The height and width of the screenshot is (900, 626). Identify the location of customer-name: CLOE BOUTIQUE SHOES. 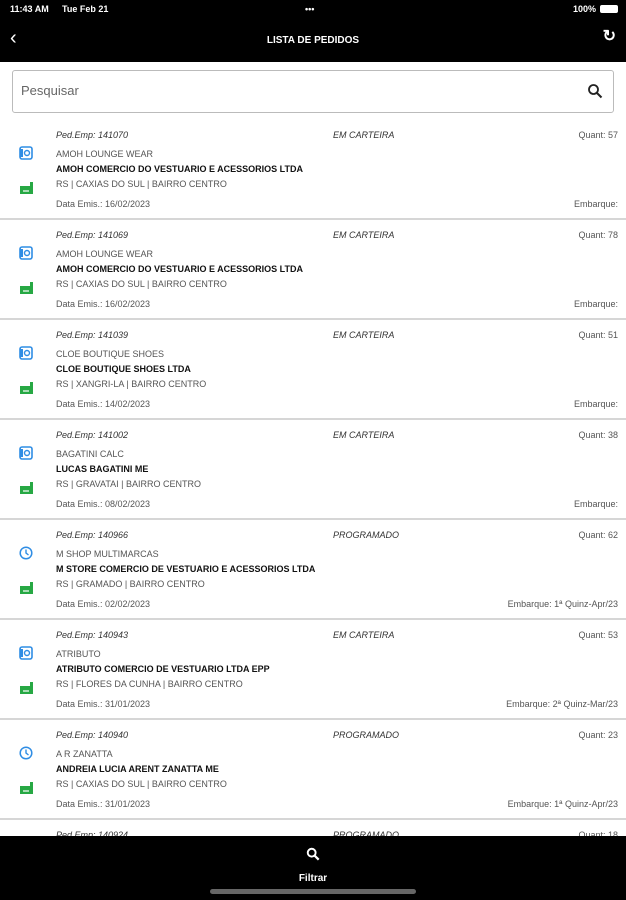
(110, 354).